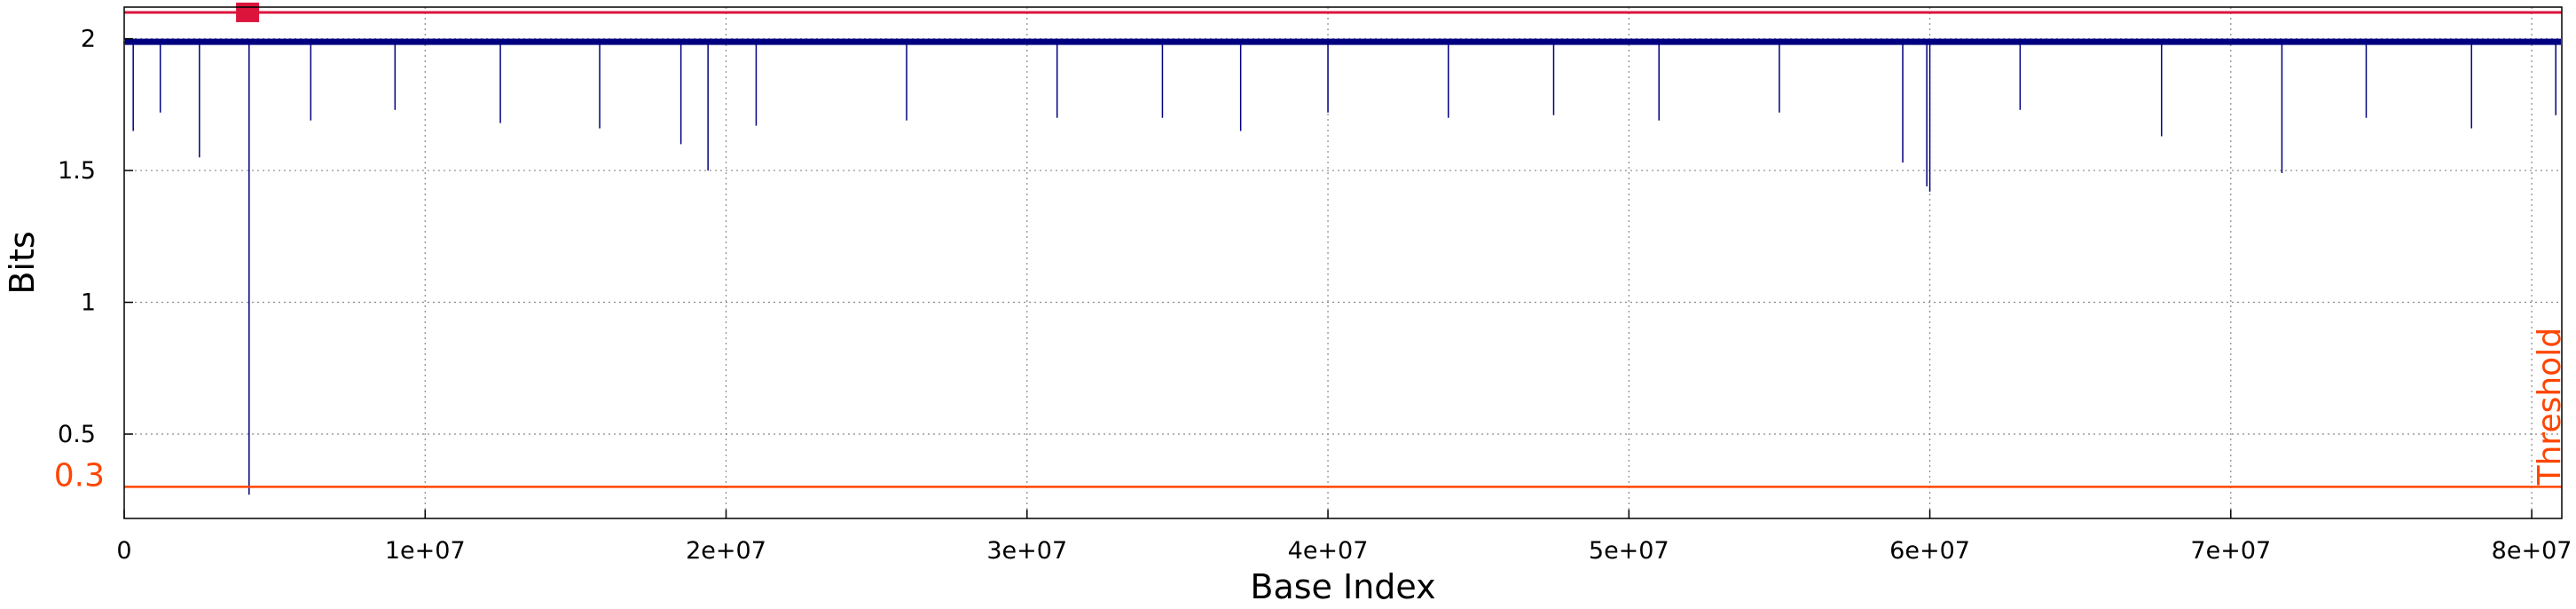  What do you see at coordinates (2550, 407) in the screenshot?
I see `threshold-text: Threshold` at bounding box center [2550, 407].